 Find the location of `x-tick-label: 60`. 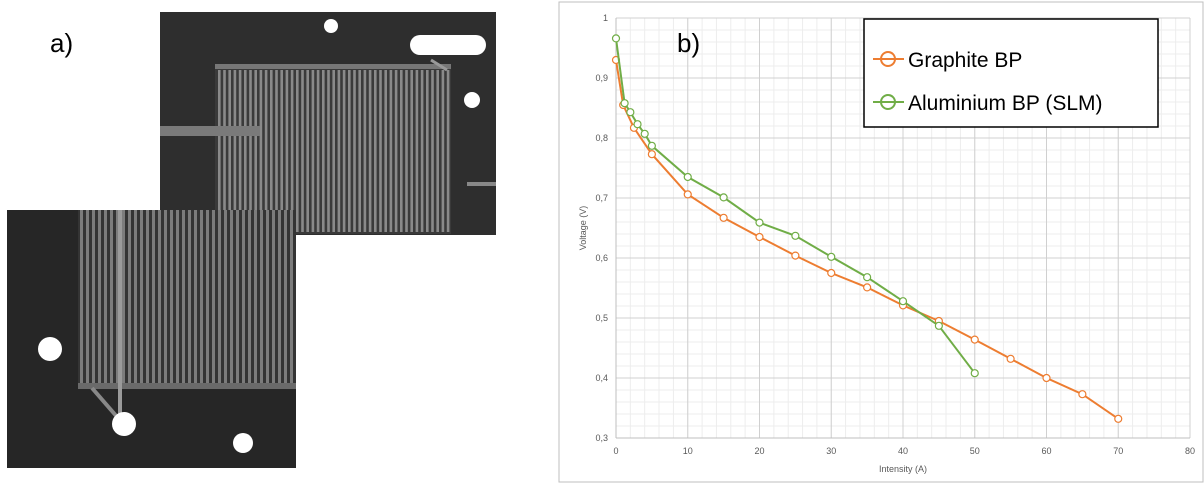

x-tick-label: 60 is located at coordinates (1046, 451).